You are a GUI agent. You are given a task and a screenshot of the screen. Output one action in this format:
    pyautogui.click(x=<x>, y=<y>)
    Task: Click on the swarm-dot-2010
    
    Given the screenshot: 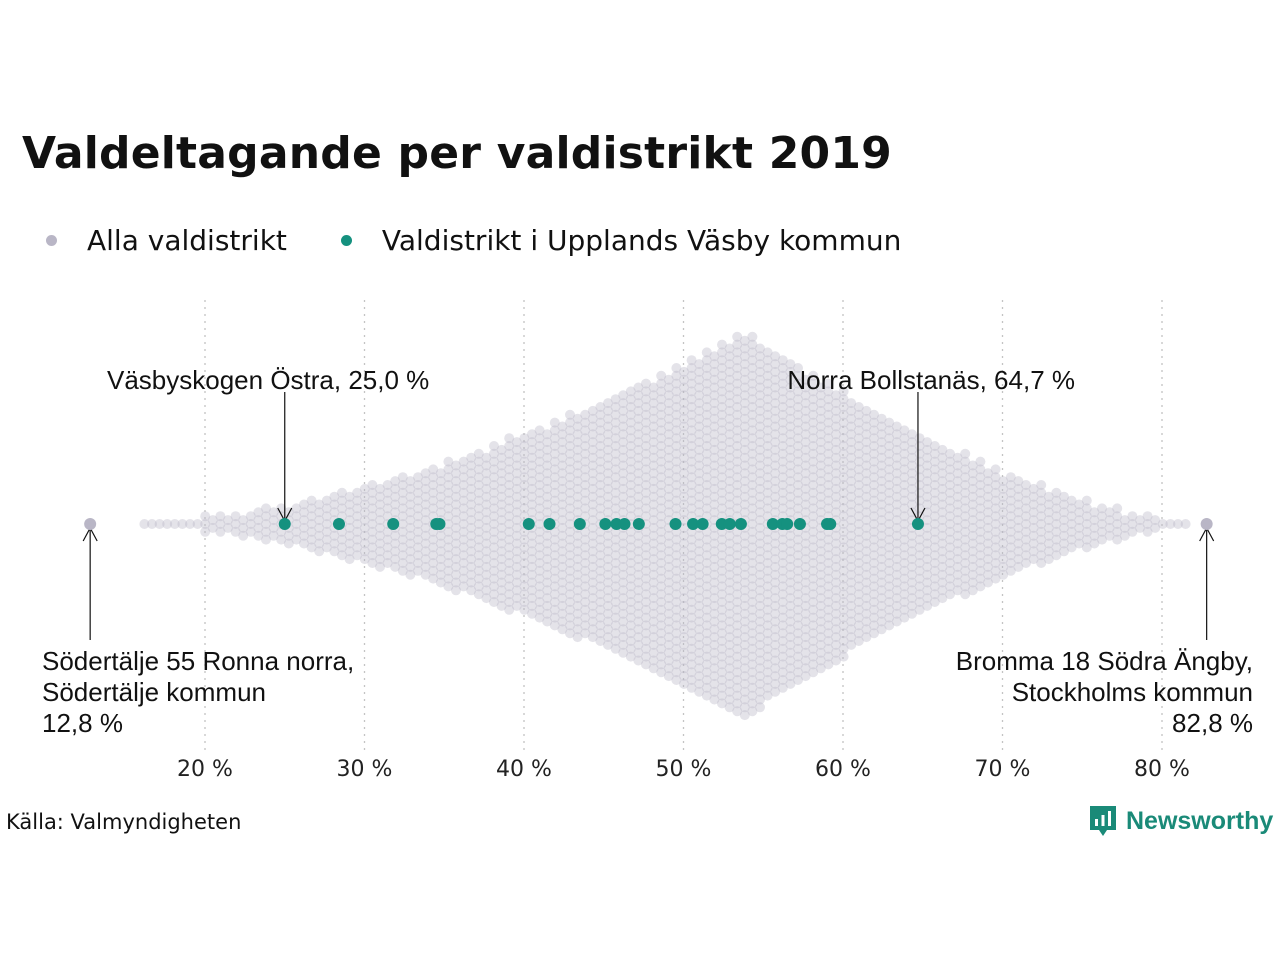 What is the action you would take?
    pyautogui.click(x=836, y=605)
    